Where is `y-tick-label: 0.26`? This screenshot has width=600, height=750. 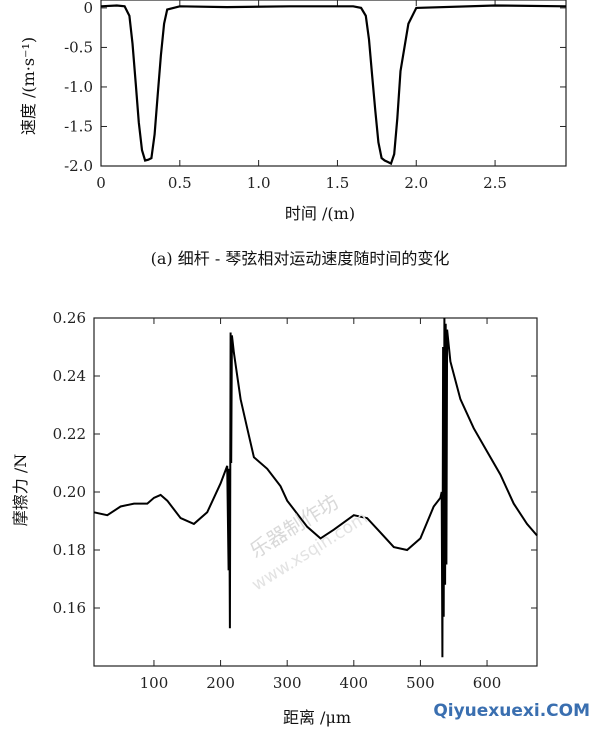 y-tick-label: 0.26 is located at coordinates (69, 318).